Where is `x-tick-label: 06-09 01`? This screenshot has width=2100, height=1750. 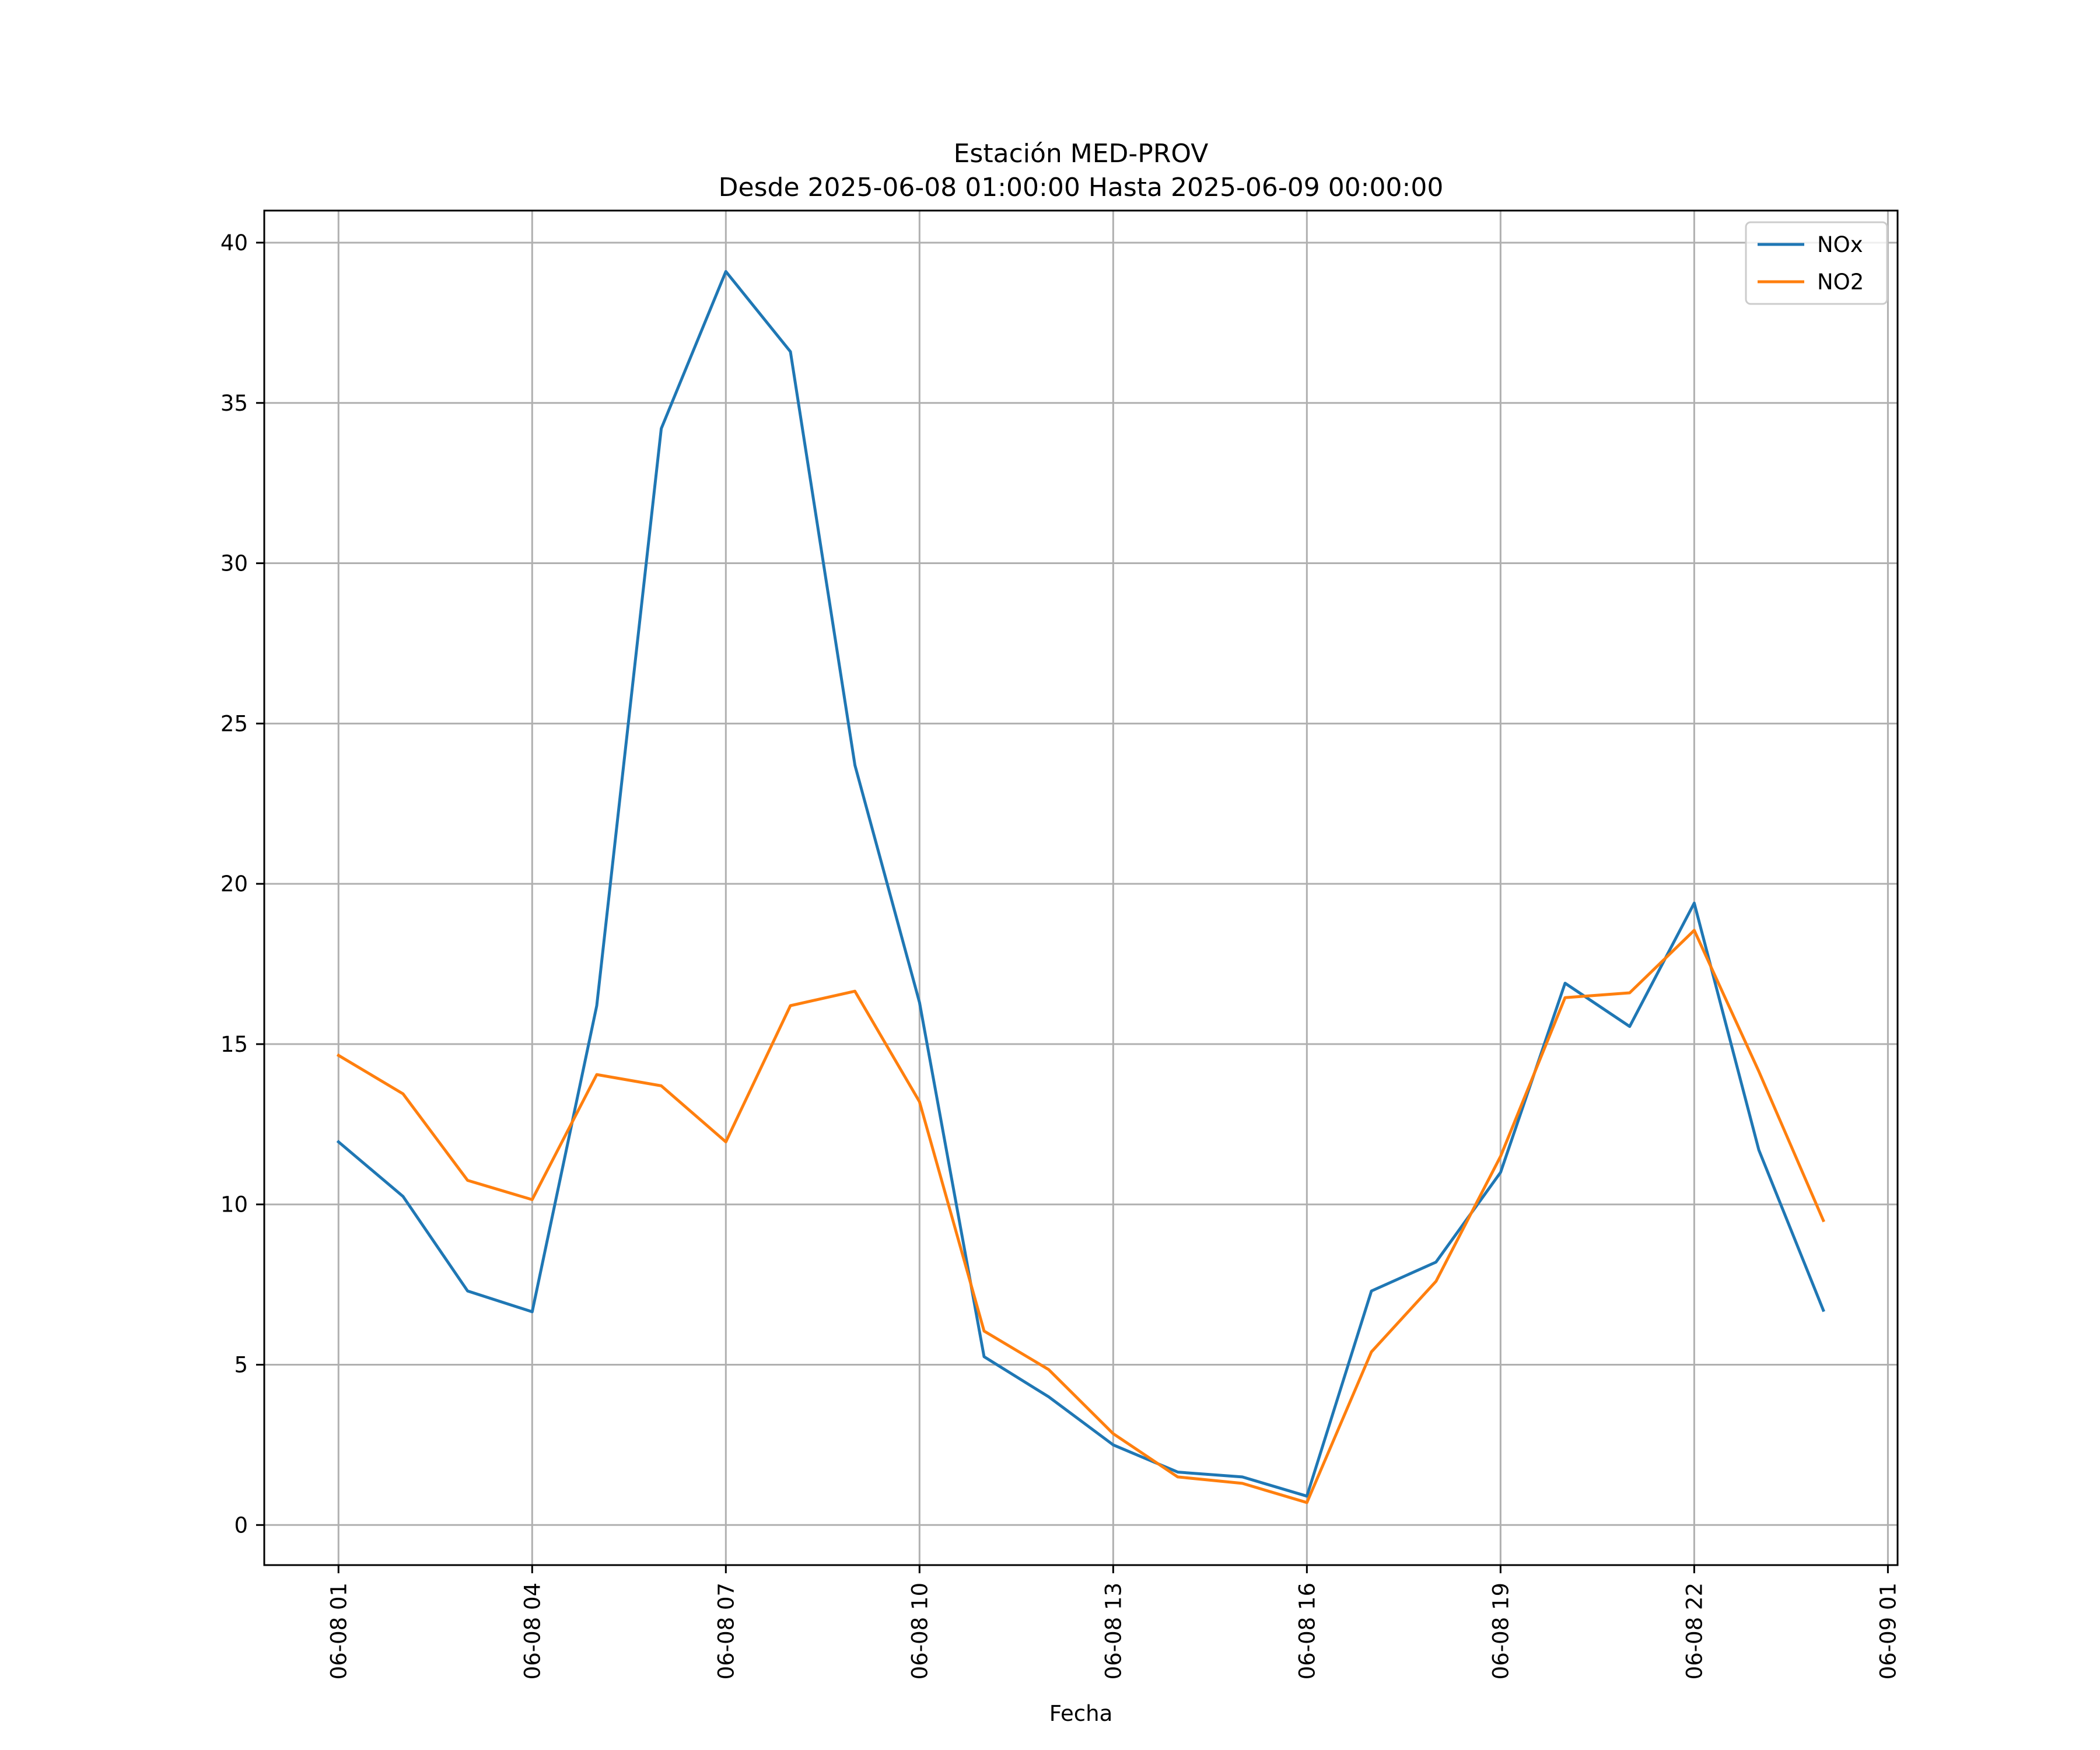 x-tick-label: 06-09 01 is located at coordinates (1888, 1631).